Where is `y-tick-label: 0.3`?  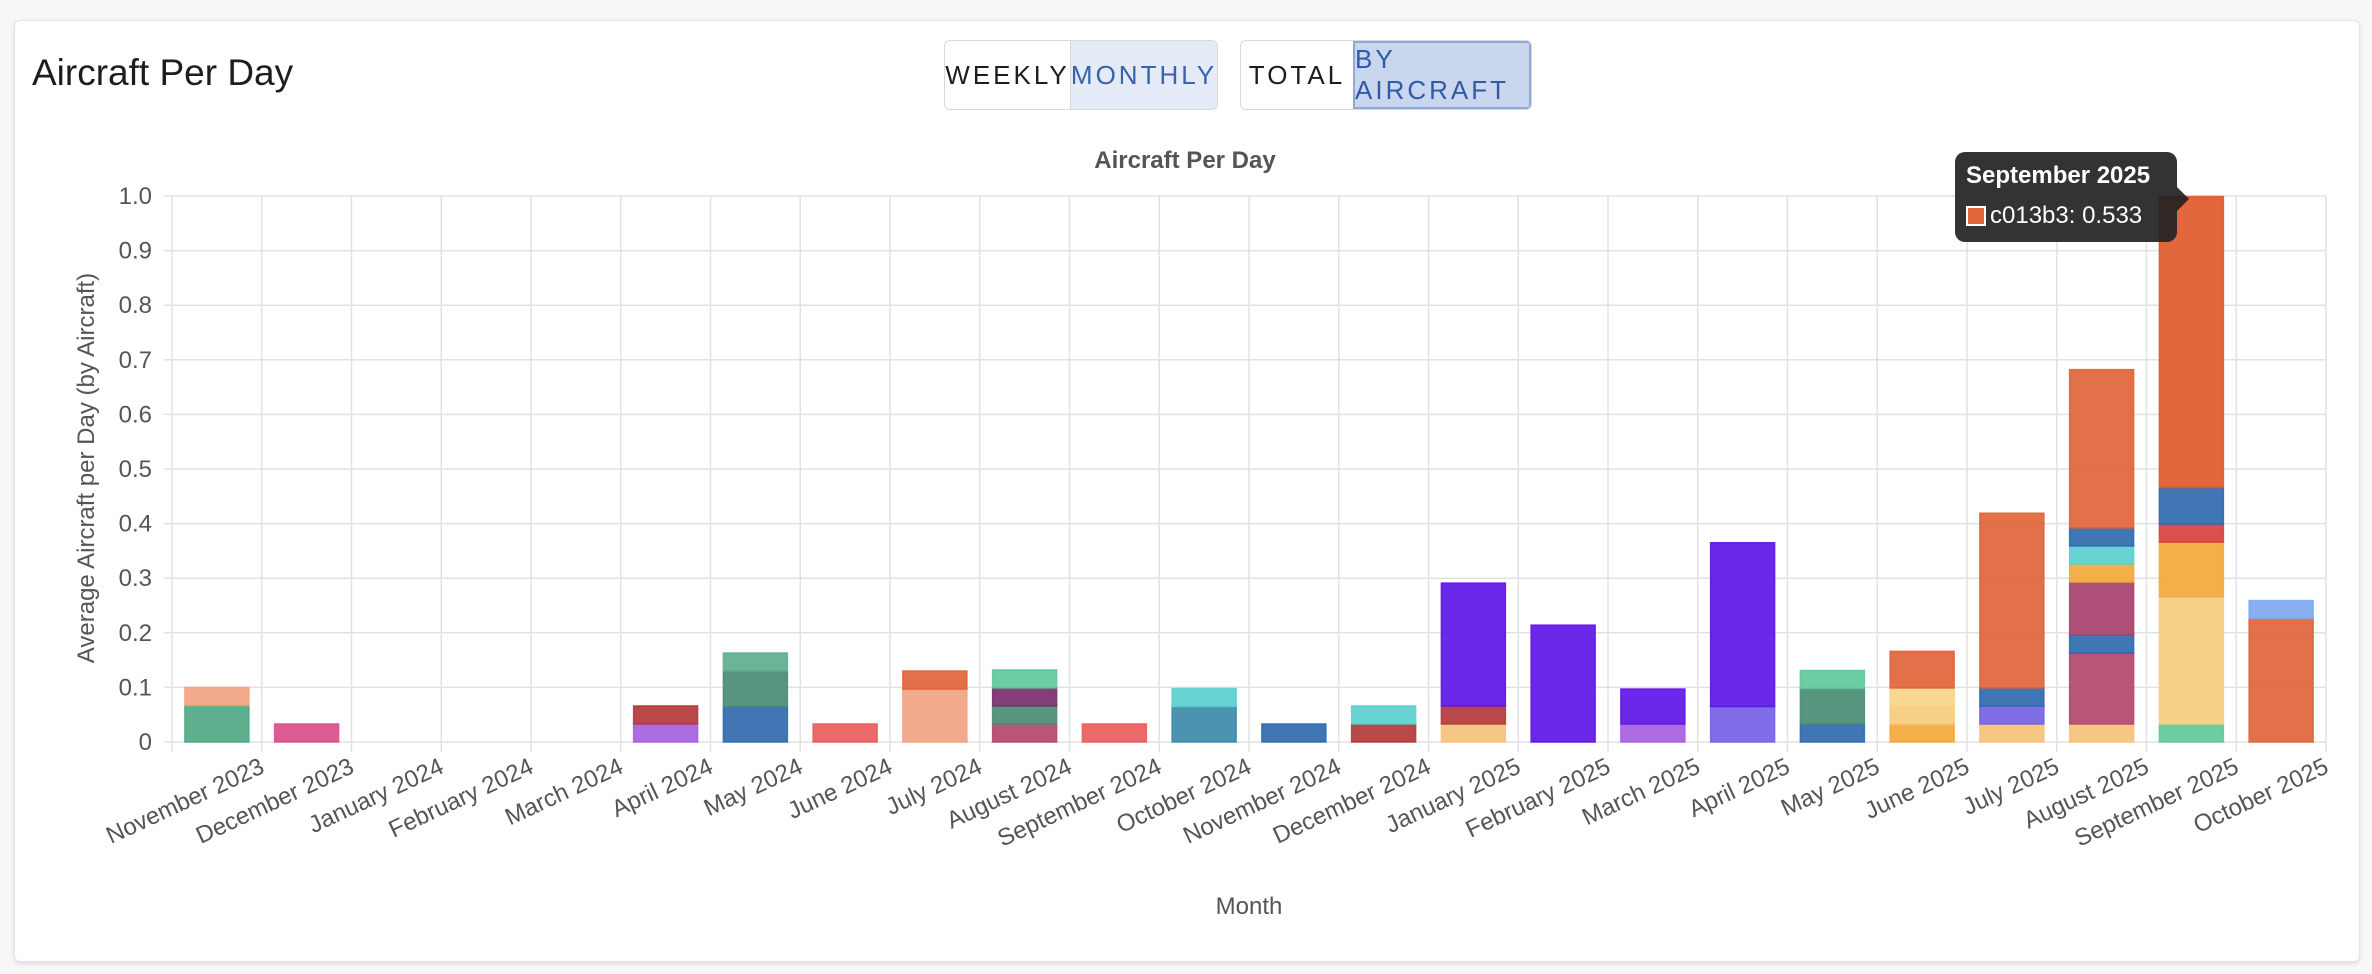 y-tick-label: 0.3 is located at coordinates (135, 578).